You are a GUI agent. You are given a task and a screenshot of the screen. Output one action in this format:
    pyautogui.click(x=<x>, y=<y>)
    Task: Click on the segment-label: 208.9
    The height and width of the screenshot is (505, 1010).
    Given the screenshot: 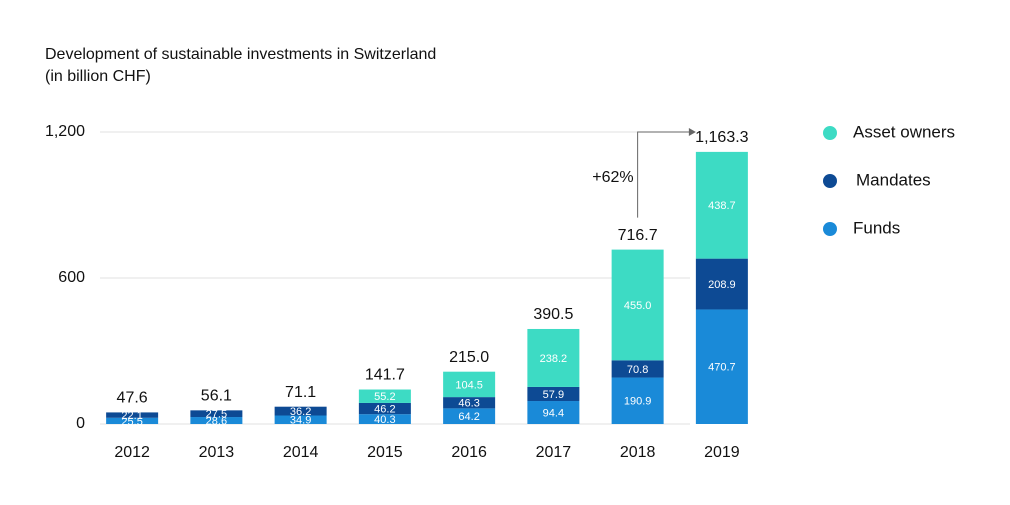 What is the action you would take?
    pyautogui.click(x=722, y=285)
    